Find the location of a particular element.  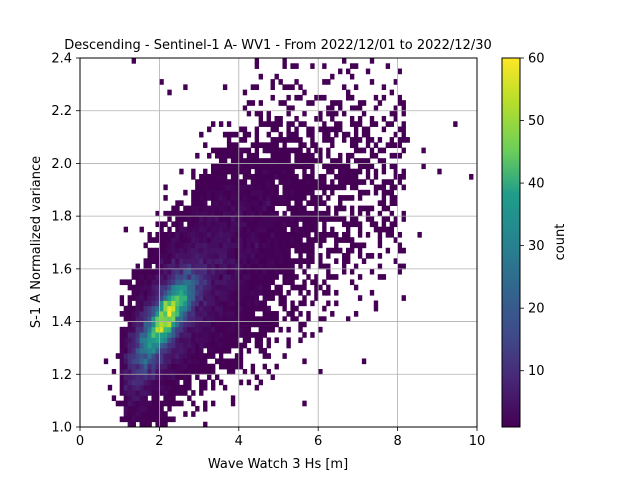

colorbar-tick-label: 20 is located at coordinates (536, 309).